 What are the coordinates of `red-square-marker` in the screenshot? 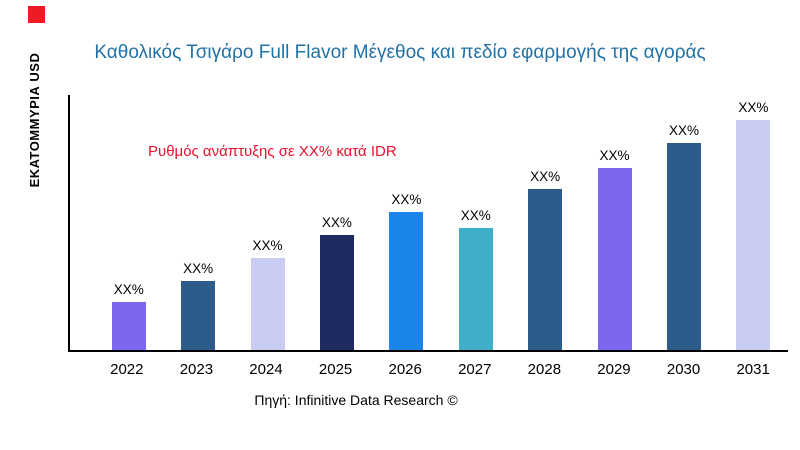 It's located at (36, 14).